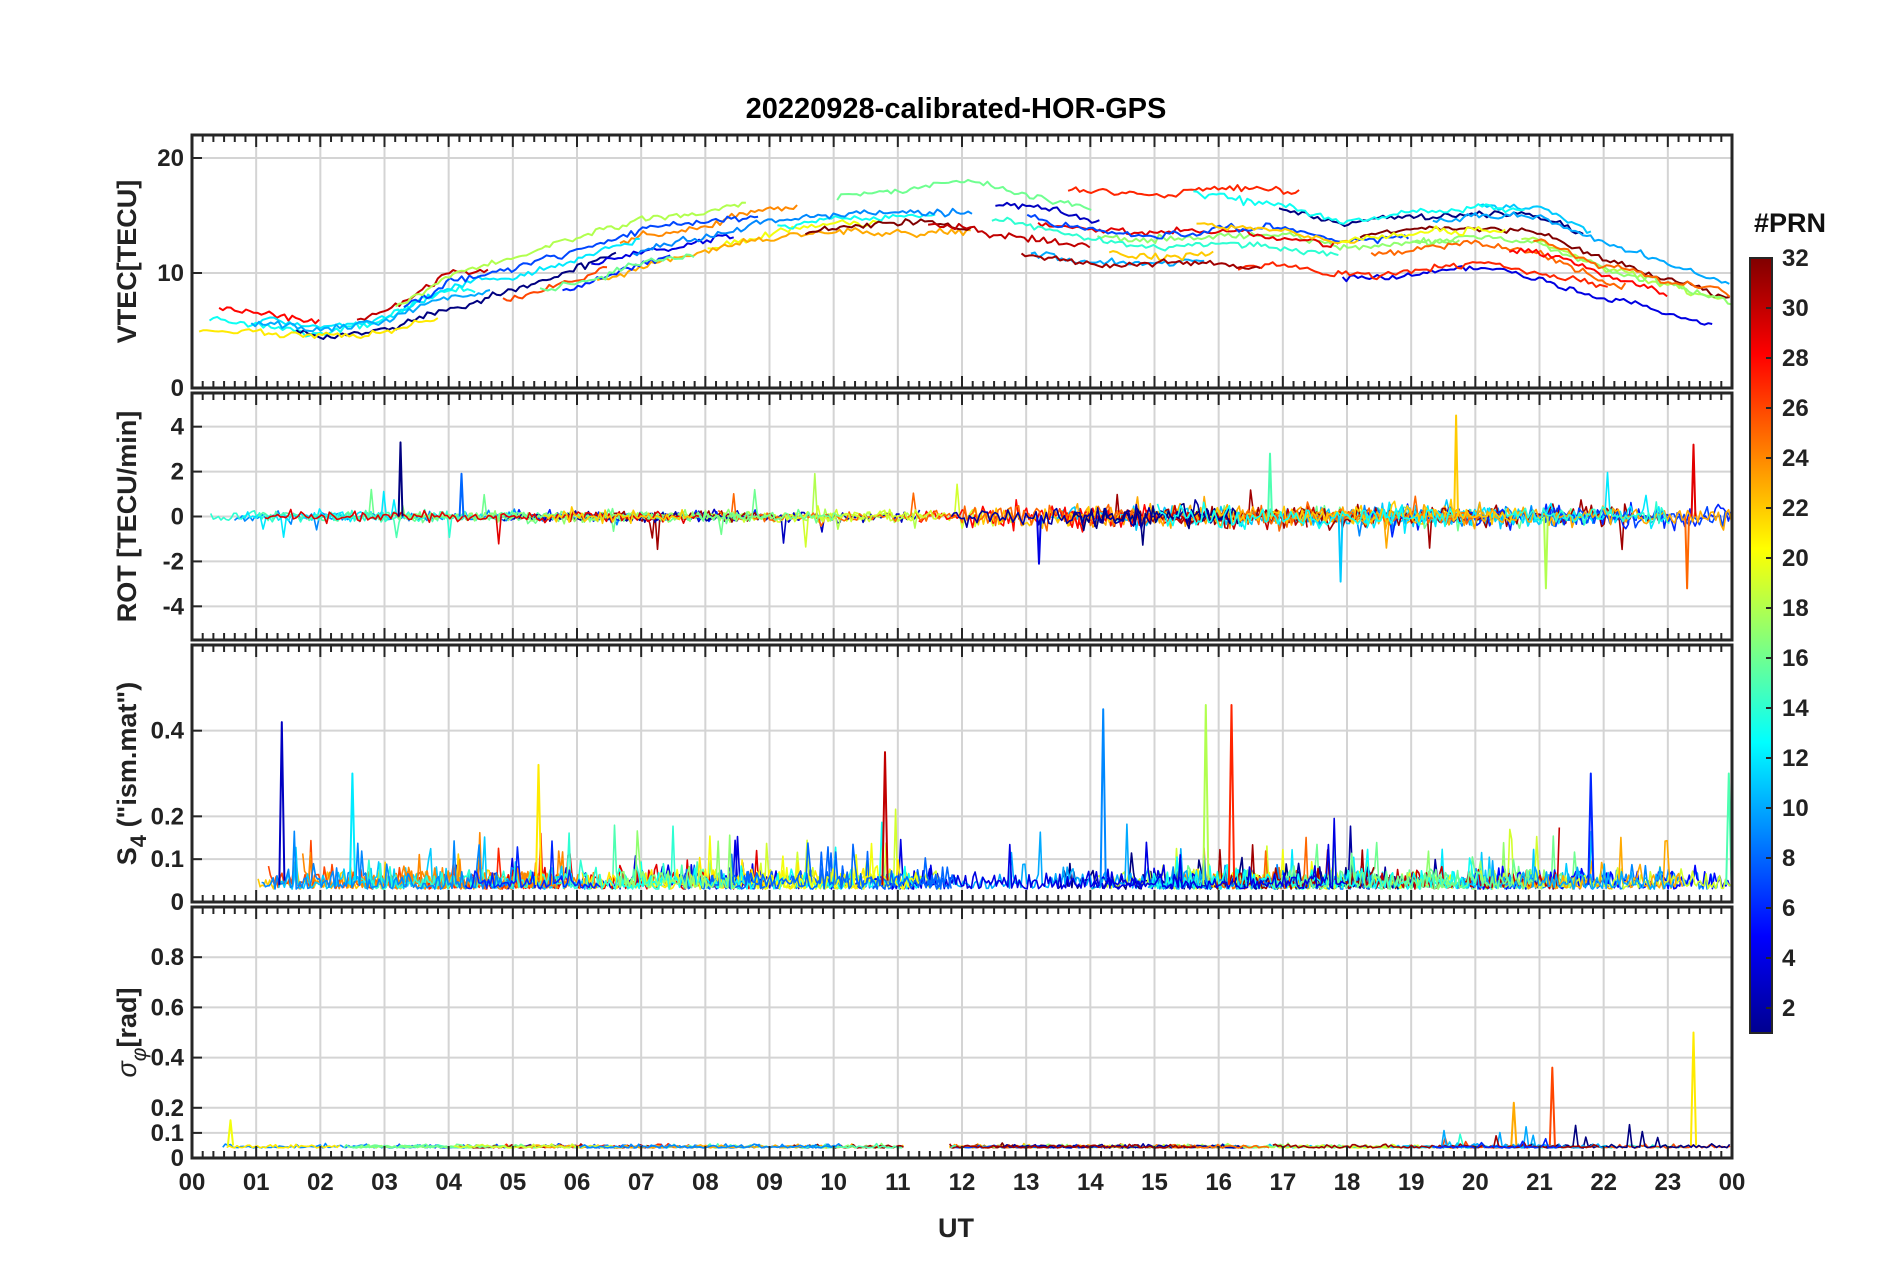  What do you see at coordinates (1795, 308) in the screenshot?
I see `colorbar-tick-label: 30` at bounding box center [1795, 308].